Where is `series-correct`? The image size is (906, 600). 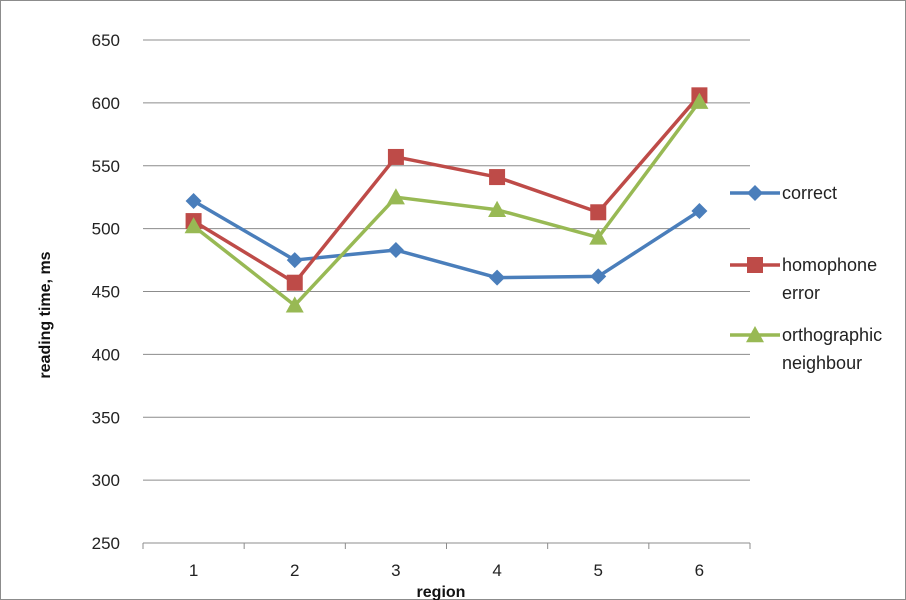 series-correct is located at coordinates (446, 239).